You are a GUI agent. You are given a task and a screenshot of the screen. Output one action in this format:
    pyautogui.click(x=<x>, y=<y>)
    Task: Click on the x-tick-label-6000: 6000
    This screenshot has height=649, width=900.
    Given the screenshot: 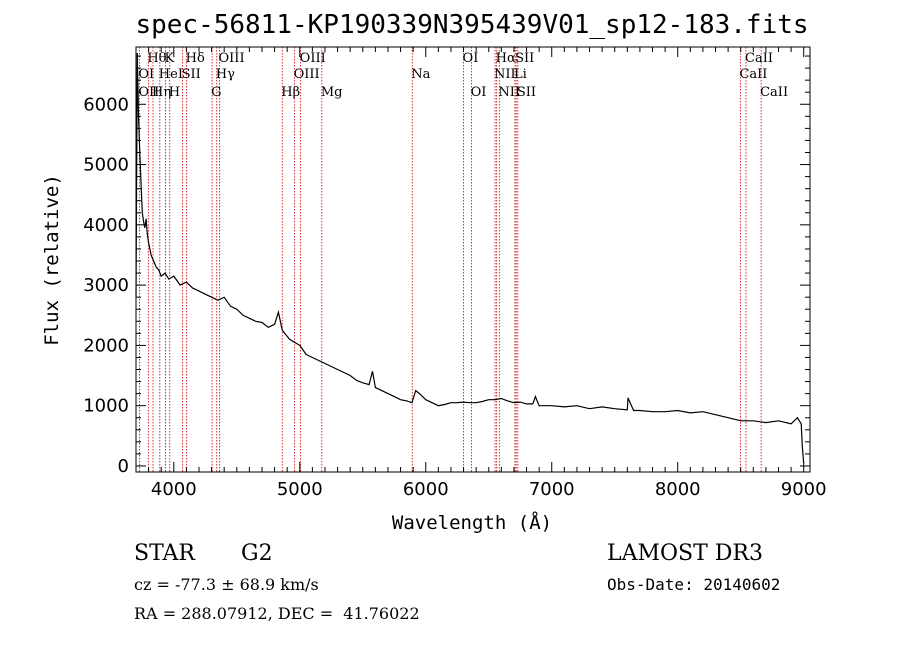 What is the action you would take?
    pyautogui.click(x=426, y=489)
    